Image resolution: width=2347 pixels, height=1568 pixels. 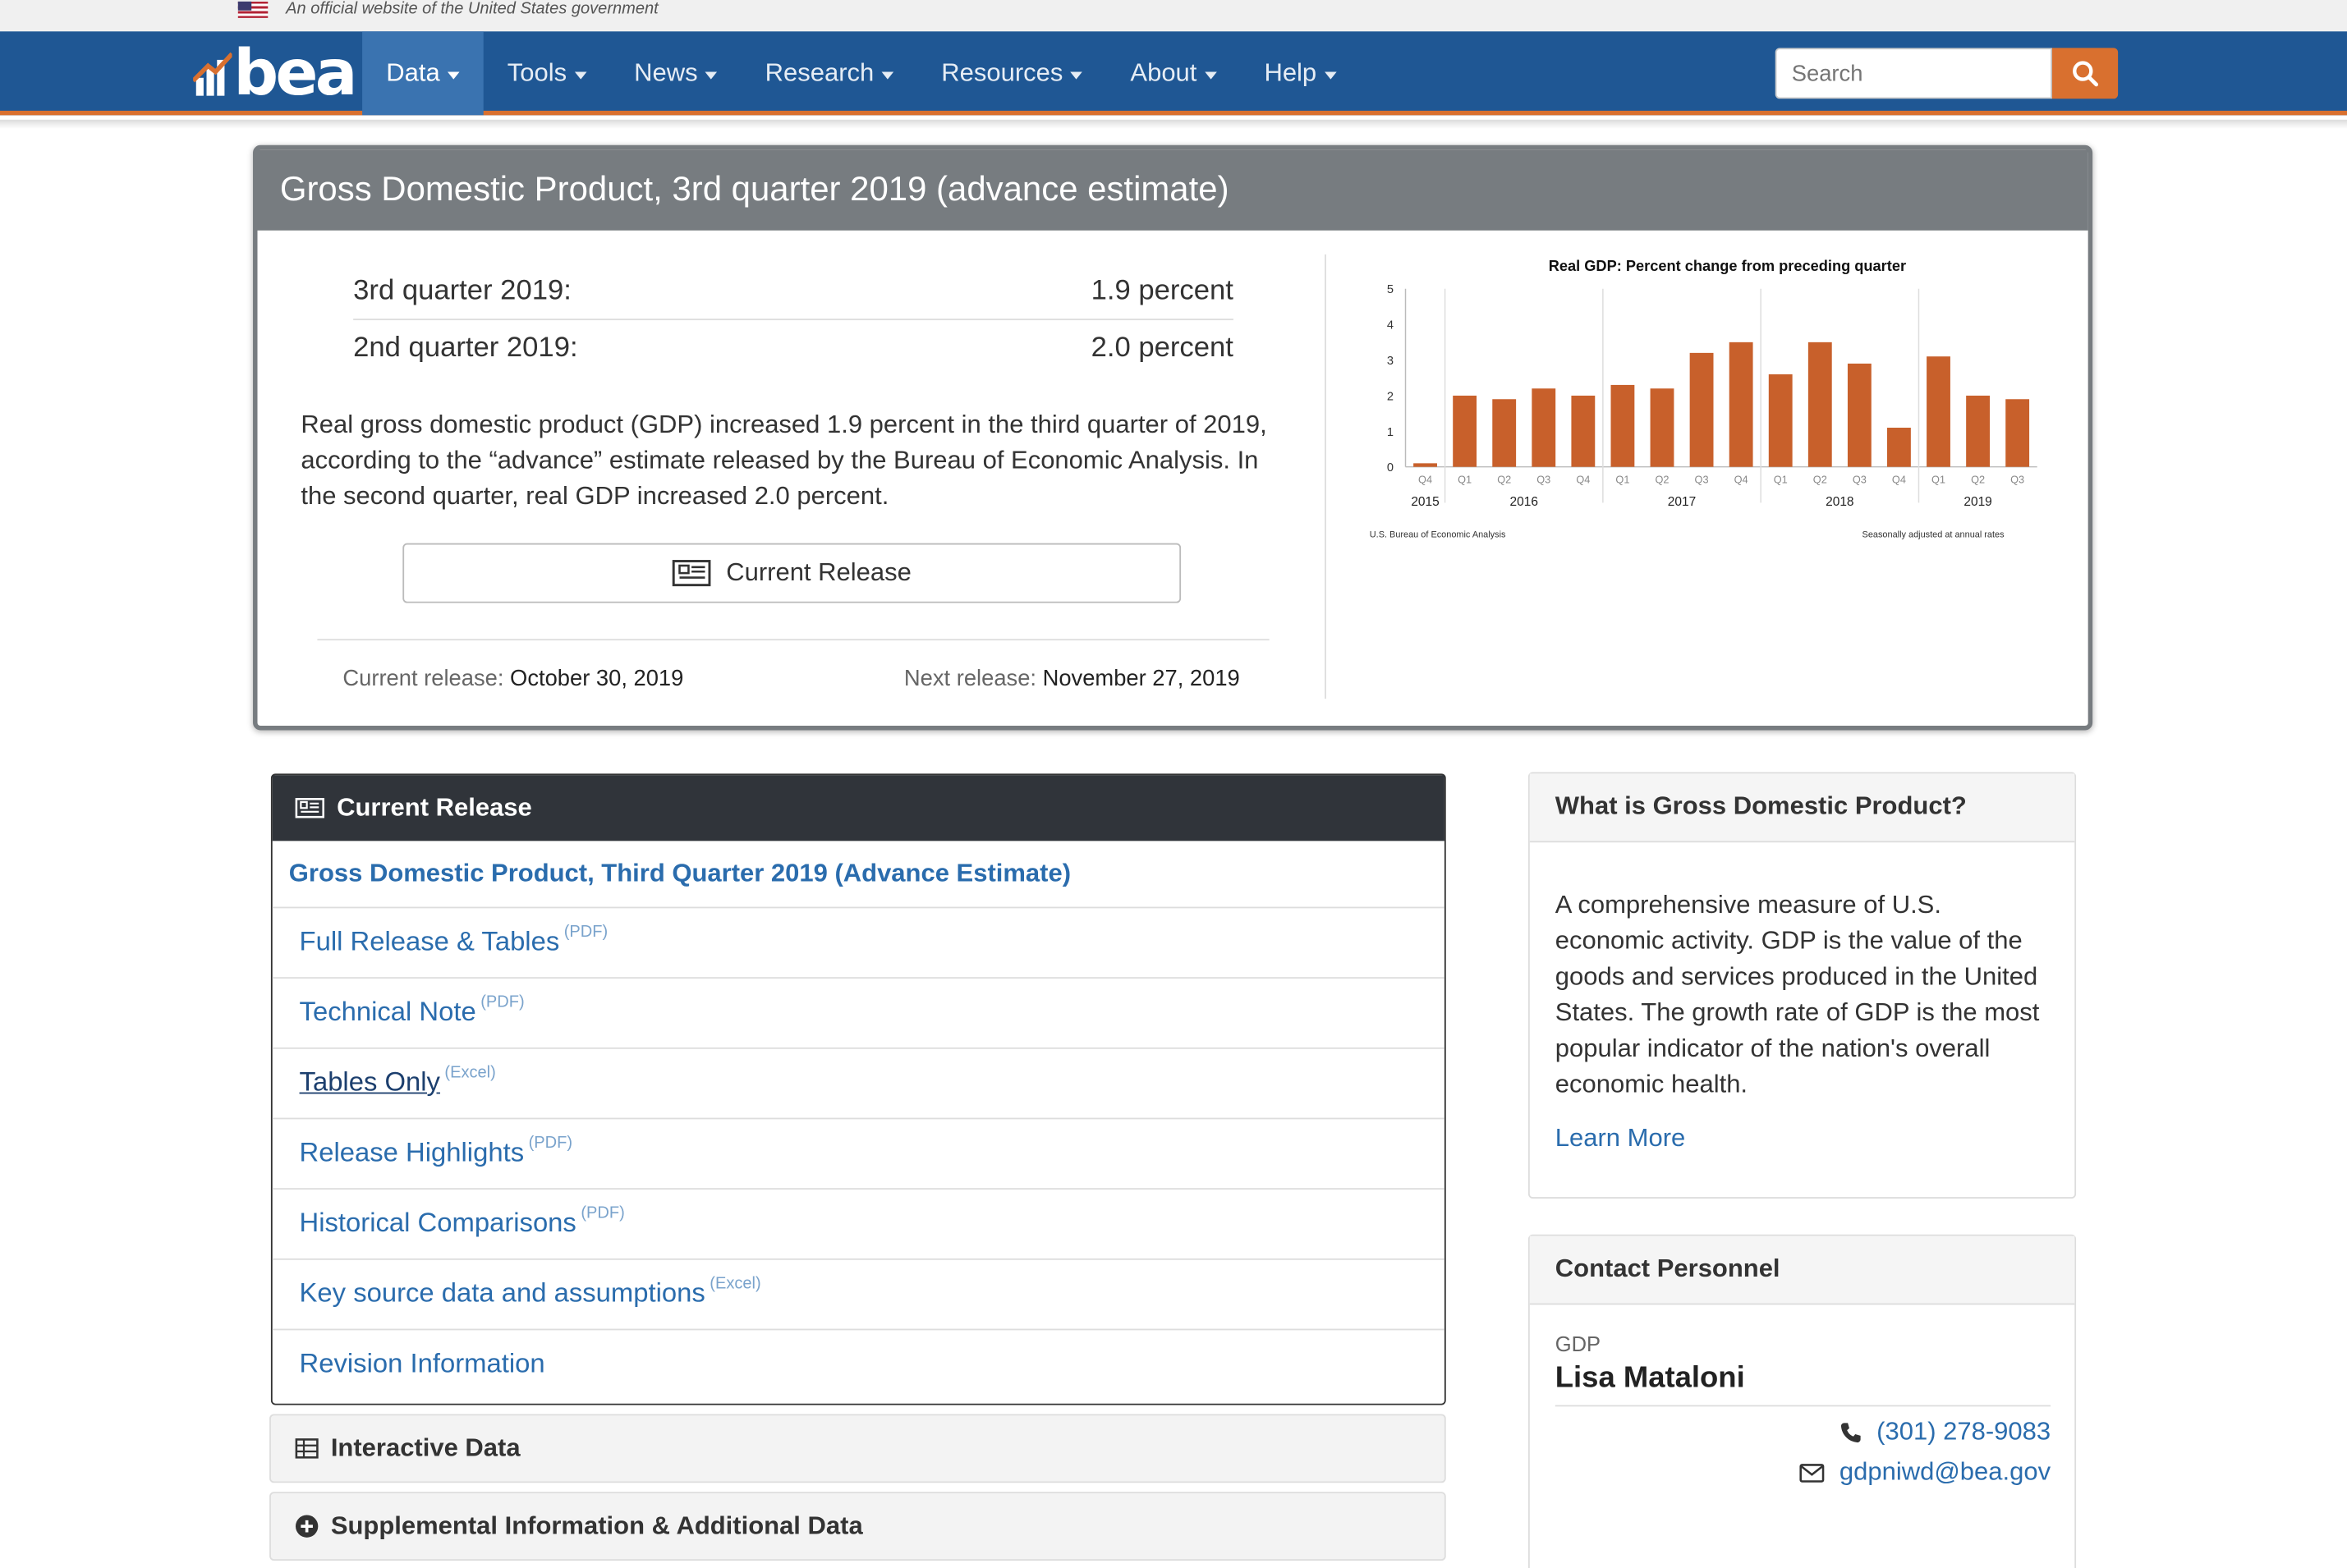 What do you see at coordinates (793, 292) in the screenshot?
I see `stat-row-q3: 3rd quarter 2019: 1.9 percent` at bounding box center [793, 292].